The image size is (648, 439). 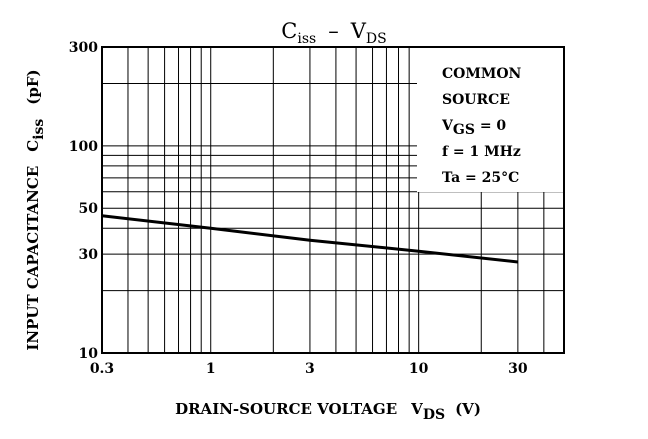 What do you see at coordinates (83, 147) in the screenshot?
I see `y-tick-label: 100` at bounding box center [83, 147].